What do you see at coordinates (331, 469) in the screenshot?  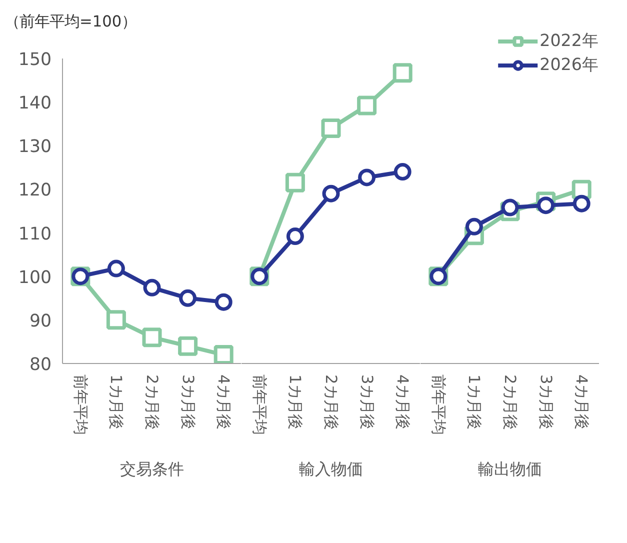 I see `x-axis-title: 輸入物価` at bounding box center [331, 469].